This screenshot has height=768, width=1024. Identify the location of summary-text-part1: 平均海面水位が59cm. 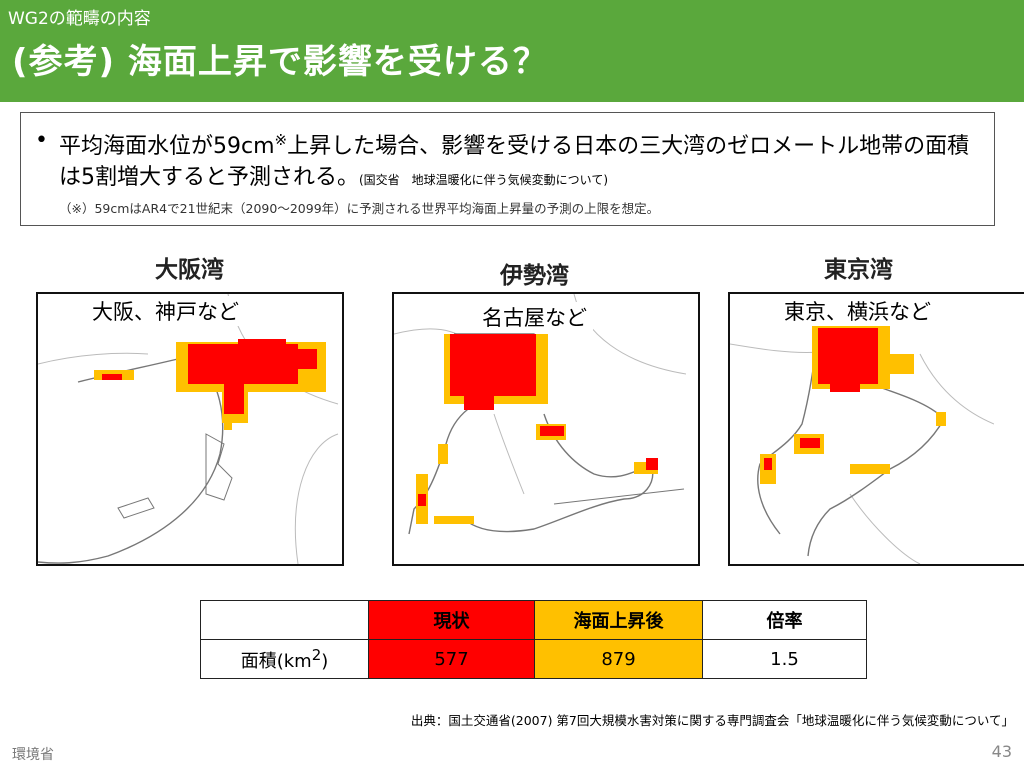
(167, 146).